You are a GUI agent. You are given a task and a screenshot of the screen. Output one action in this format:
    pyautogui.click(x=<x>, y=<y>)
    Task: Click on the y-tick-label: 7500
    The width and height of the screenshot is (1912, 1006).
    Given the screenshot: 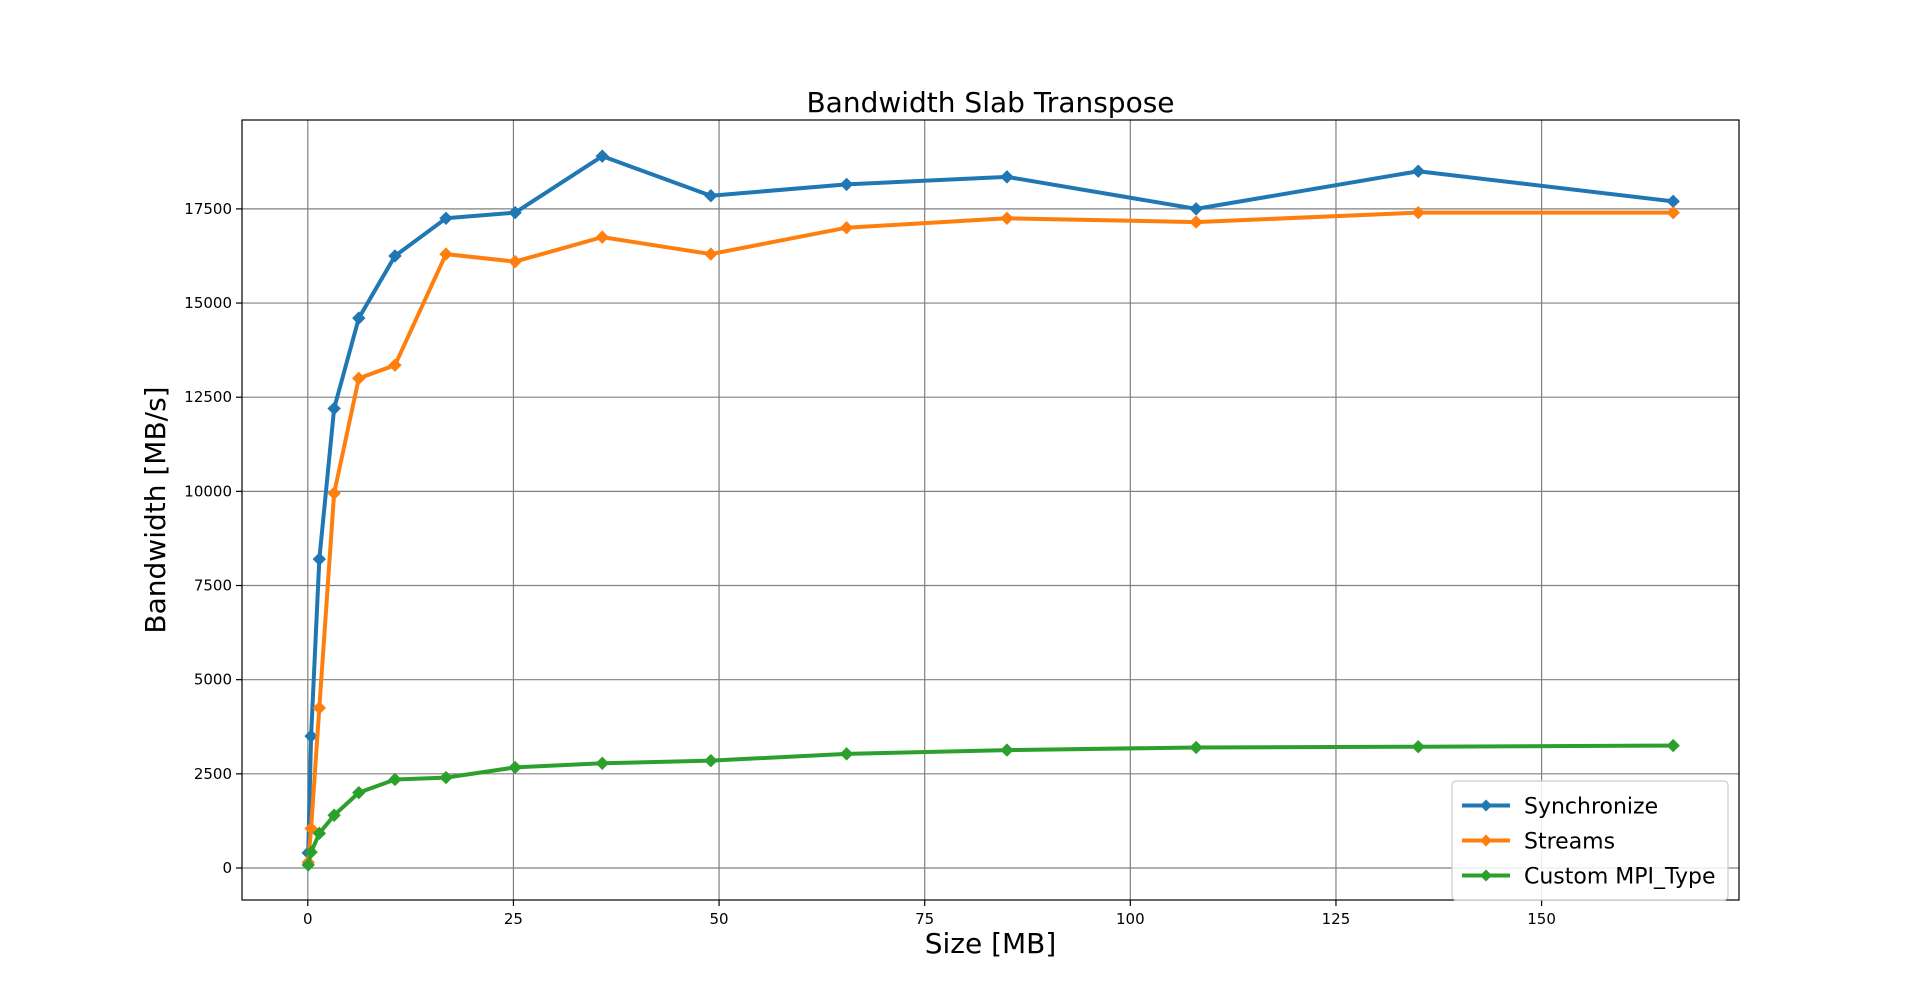 What is the action you would take?
    pyautogui.click(x=213, y=586)
    